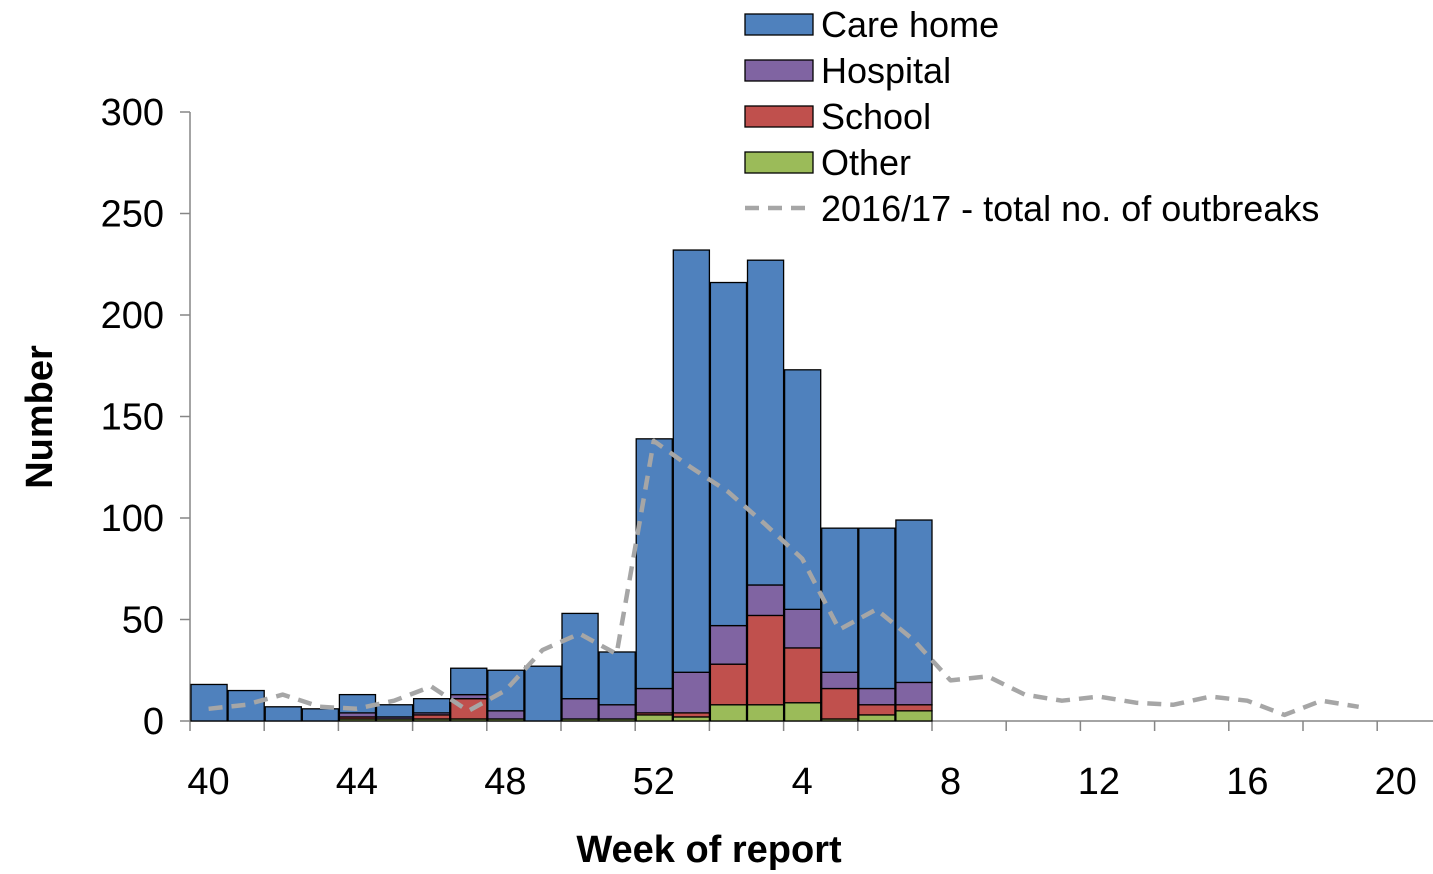  What do you see at coordinates (40, 417) in the screenshot?
I see `y-axis-title: Number` at bounding box center [40, 417].